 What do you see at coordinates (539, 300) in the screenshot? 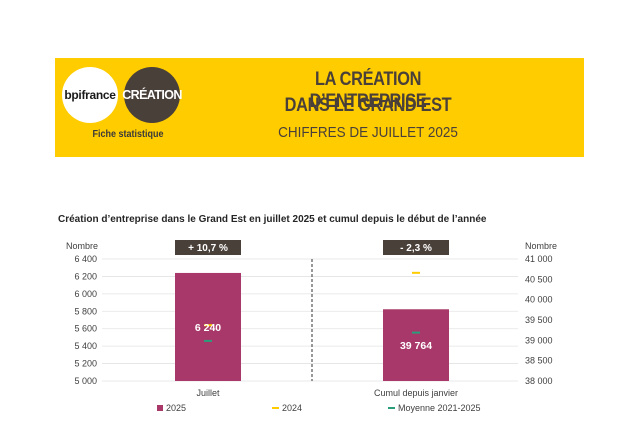
I see `right-axis-tick-label: 40 000` at bounding box center [539, 300].